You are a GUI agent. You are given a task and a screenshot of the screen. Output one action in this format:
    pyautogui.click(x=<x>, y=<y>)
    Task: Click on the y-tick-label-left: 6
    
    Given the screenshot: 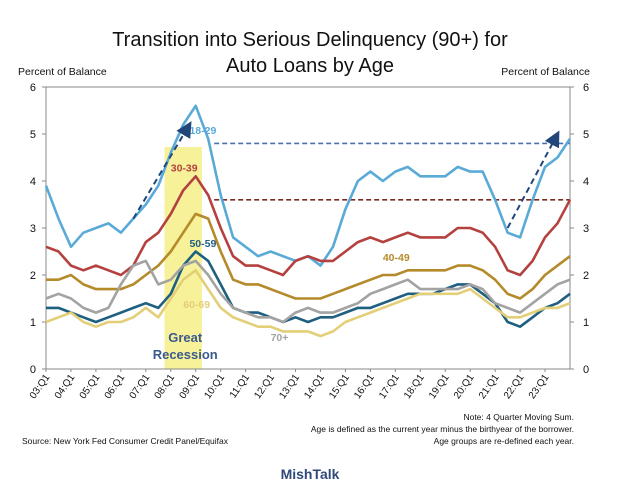 What is the action you would take?
    pyautogui.click(x=33, y=88)
    